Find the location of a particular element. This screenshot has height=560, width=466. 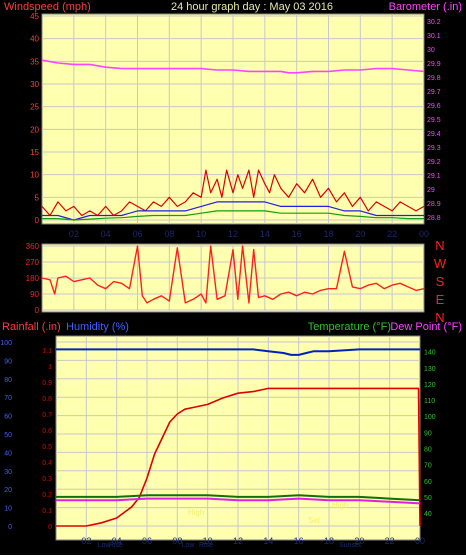

rain-y-tick-label: 0.6 is located at coordinates (47, 431).